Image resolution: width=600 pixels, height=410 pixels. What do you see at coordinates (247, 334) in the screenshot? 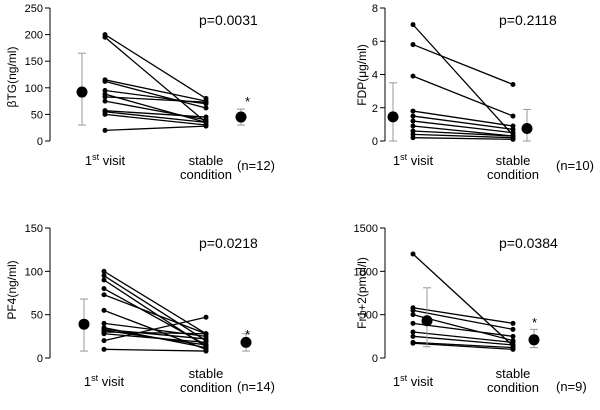
I see `pf4-significance-star: *` at bounding box center [247, 334].